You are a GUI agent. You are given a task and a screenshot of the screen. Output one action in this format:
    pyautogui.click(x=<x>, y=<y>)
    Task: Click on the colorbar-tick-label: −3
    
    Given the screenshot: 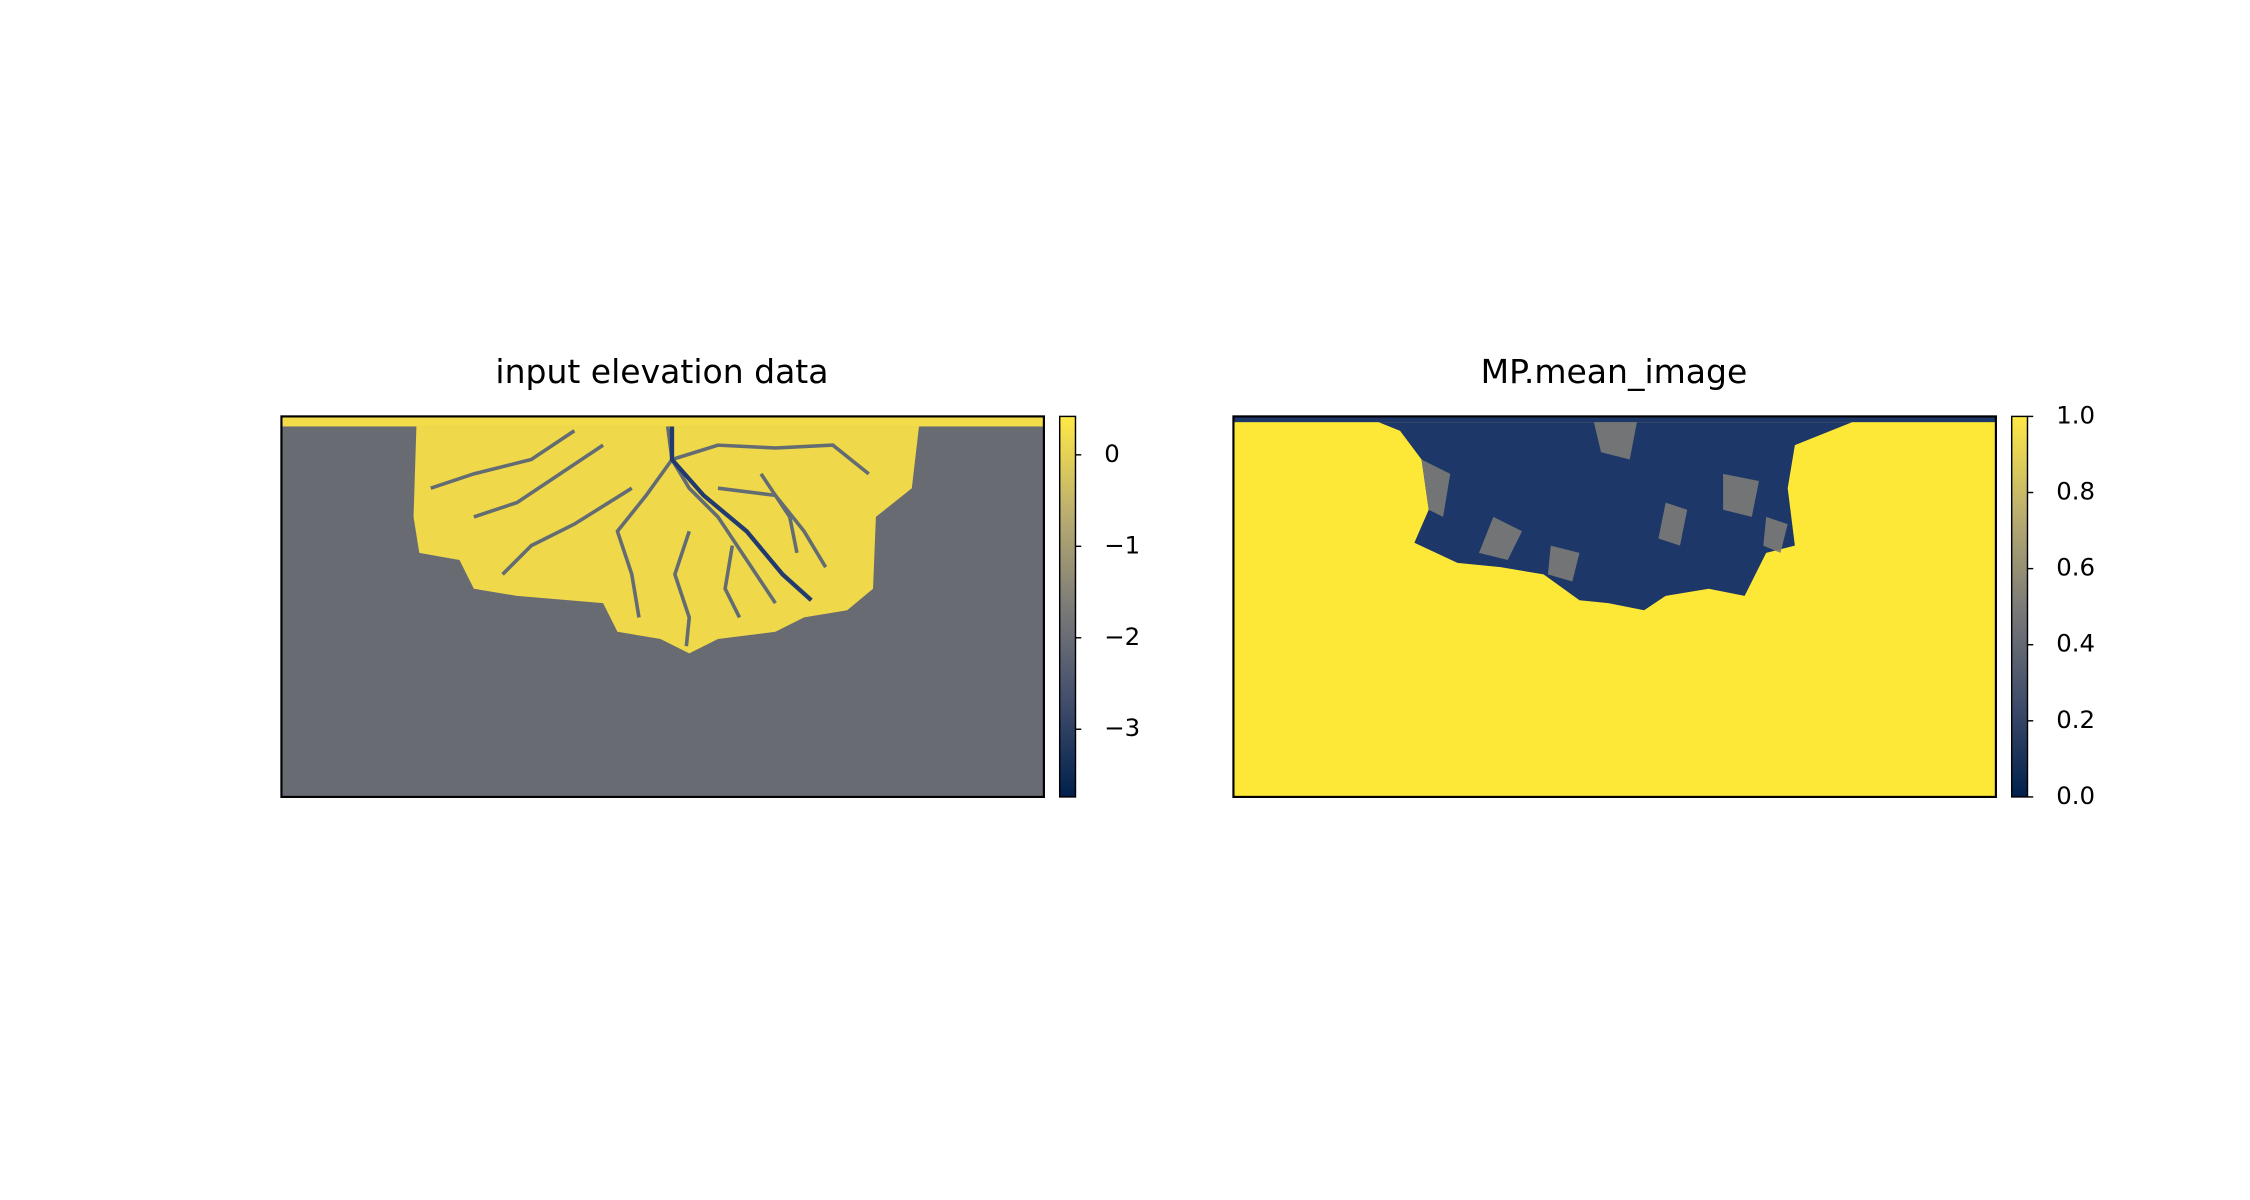 What is the action you would take?
    pyautogui.click(x=1122, y=727)
    